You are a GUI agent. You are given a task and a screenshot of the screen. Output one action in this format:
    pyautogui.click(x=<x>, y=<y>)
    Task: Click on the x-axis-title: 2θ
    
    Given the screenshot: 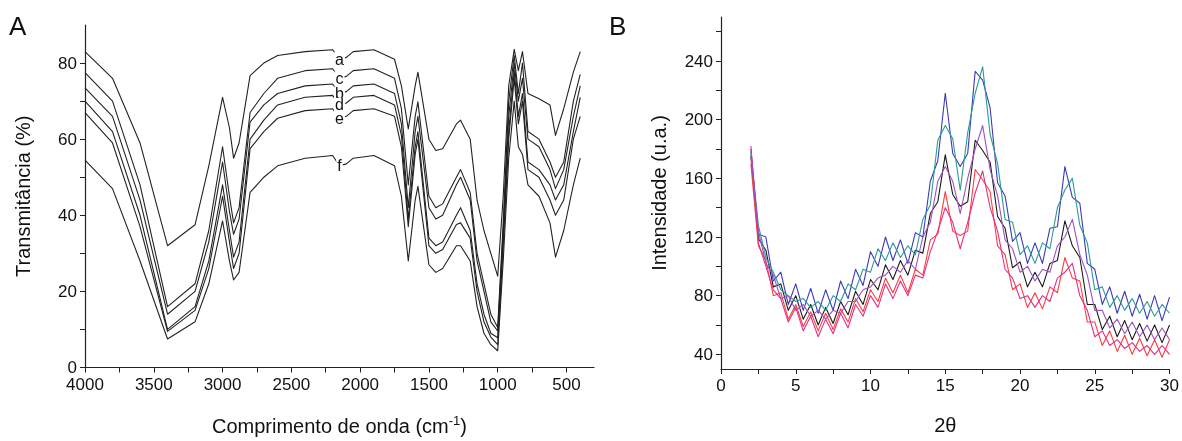 What is the action you would take?
    pyautogui.click(x=945, y=425)
    